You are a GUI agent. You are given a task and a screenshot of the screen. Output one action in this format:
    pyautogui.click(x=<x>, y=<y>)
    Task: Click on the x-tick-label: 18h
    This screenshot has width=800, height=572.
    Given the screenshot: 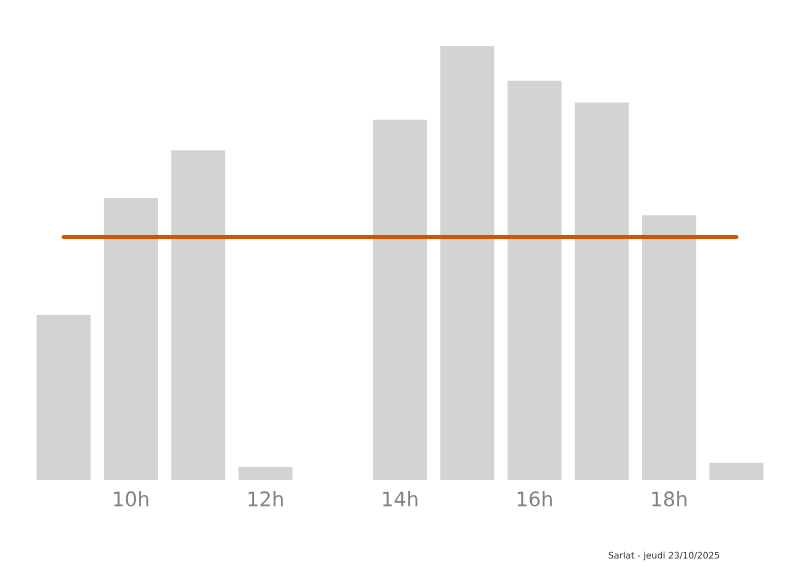 What is the action you would take?
    pyautogui.click(x=669, y=499)
    